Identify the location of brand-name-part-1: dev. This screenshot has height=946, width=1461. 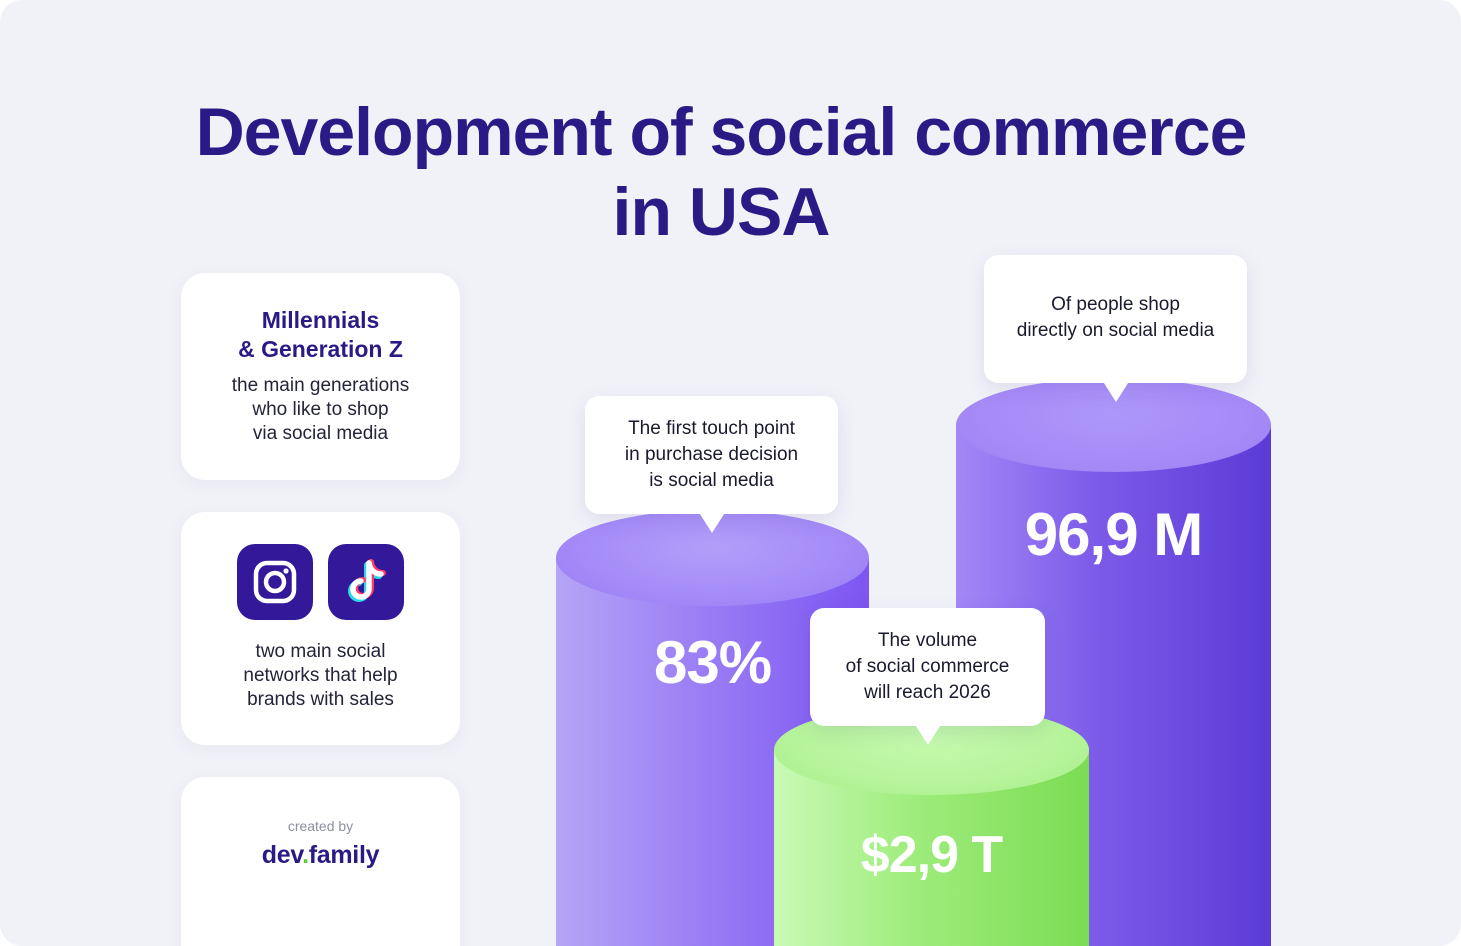
(282, 855).